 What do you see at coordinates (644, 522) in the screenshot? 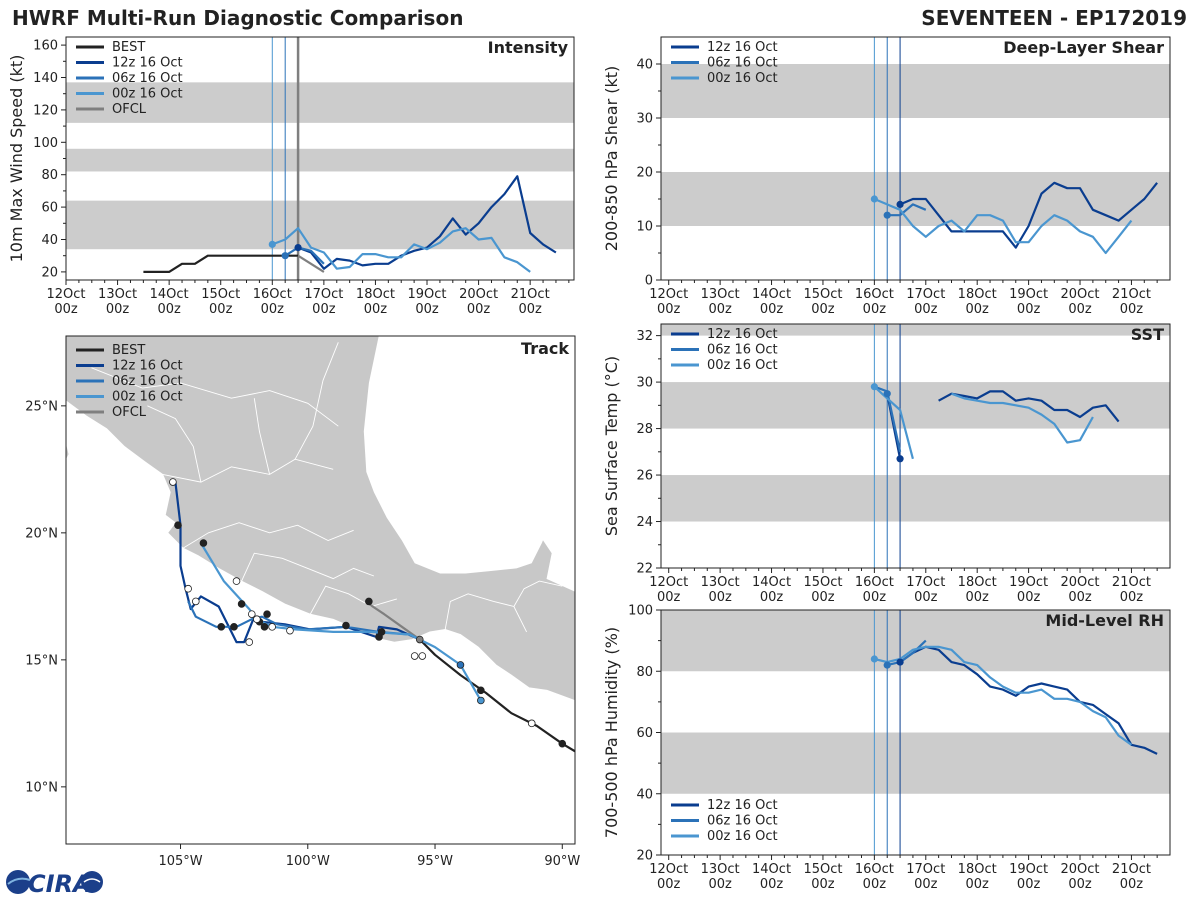
I see `sst-ytick-label: 24` at bounding box center [644, 522].